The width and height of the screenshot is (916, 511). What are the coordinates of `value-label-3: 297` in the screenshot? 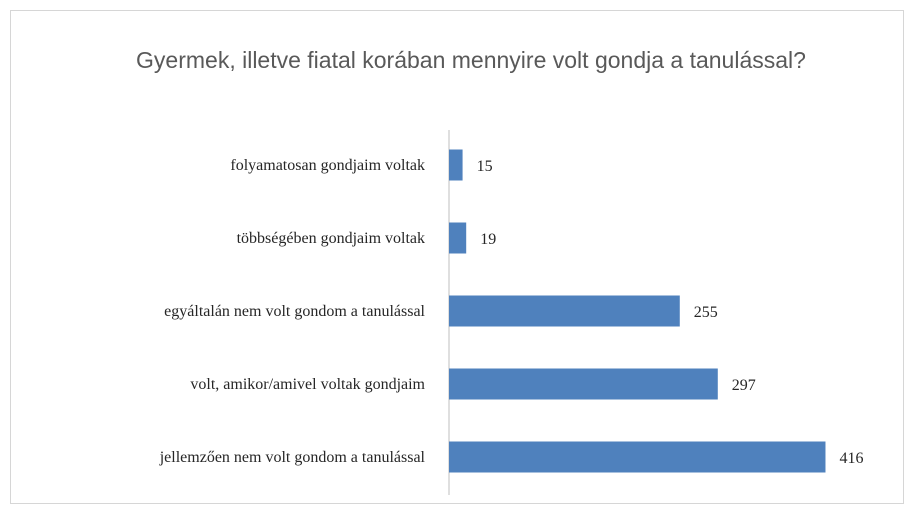 It's located at (744, 385).